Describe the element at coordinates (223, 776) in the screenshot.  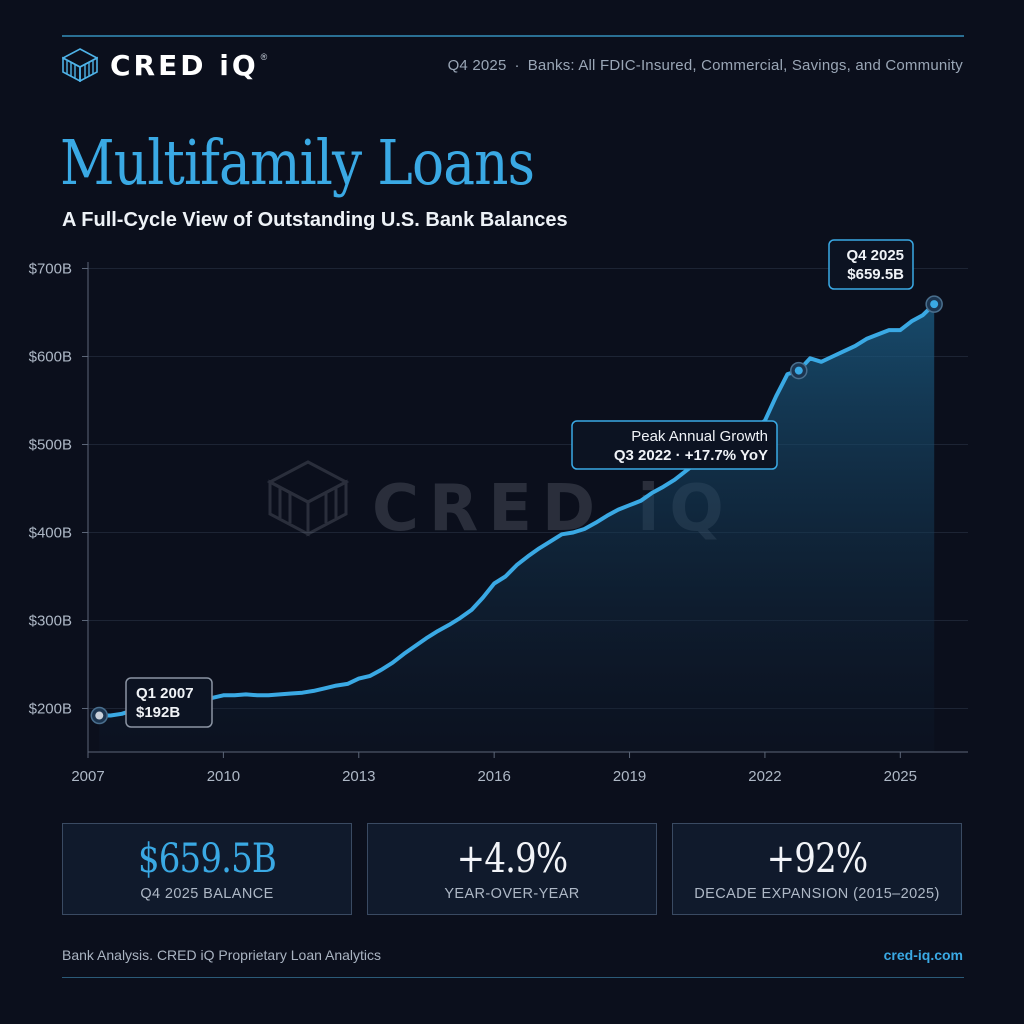
I see `x-tick-label: 2010` at that location.